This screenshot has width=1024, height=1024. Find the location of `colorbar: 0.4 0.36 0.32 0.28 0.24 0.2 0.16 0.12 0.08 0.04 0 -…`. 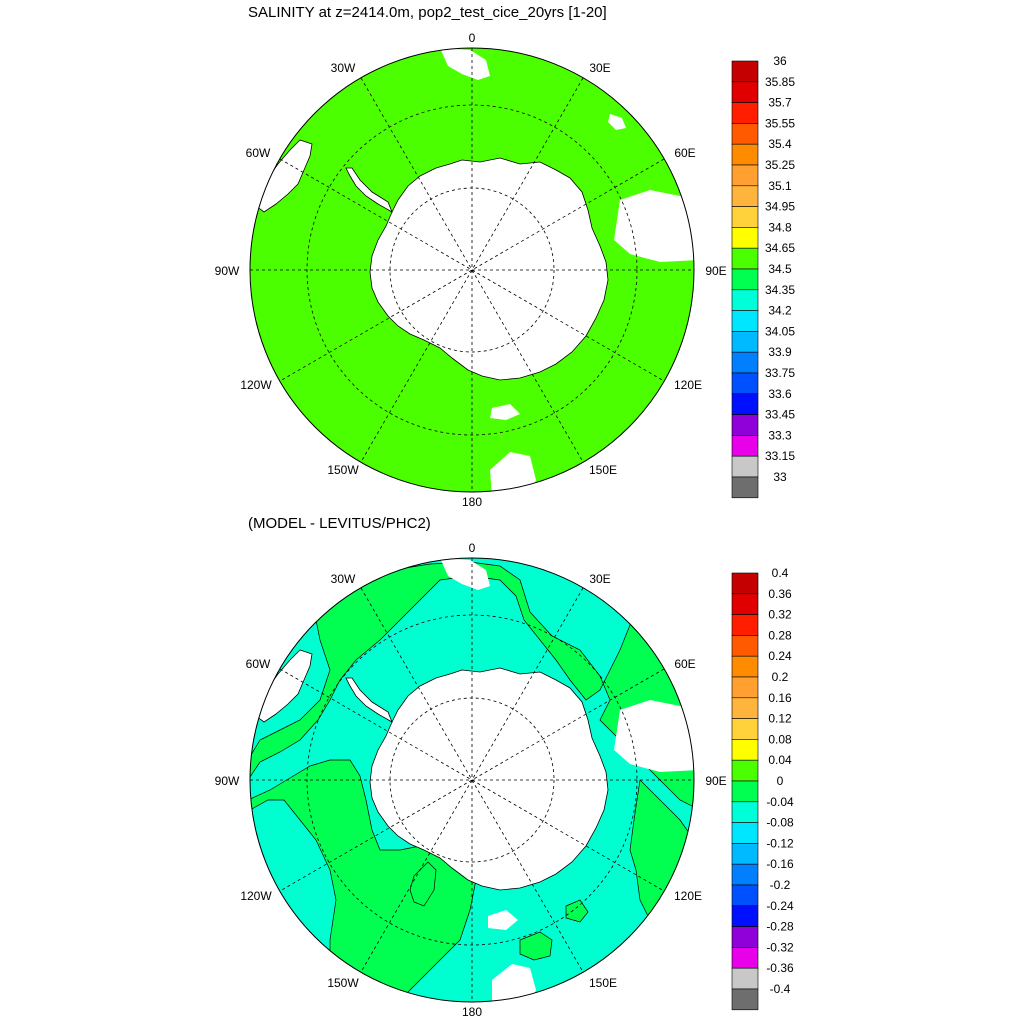

colorbar: 0.4 0.36 0.32 0.28 0.24 0.2 0.16 0.12 0.08 0.04 0 -… is located at coordinates (762, 788).